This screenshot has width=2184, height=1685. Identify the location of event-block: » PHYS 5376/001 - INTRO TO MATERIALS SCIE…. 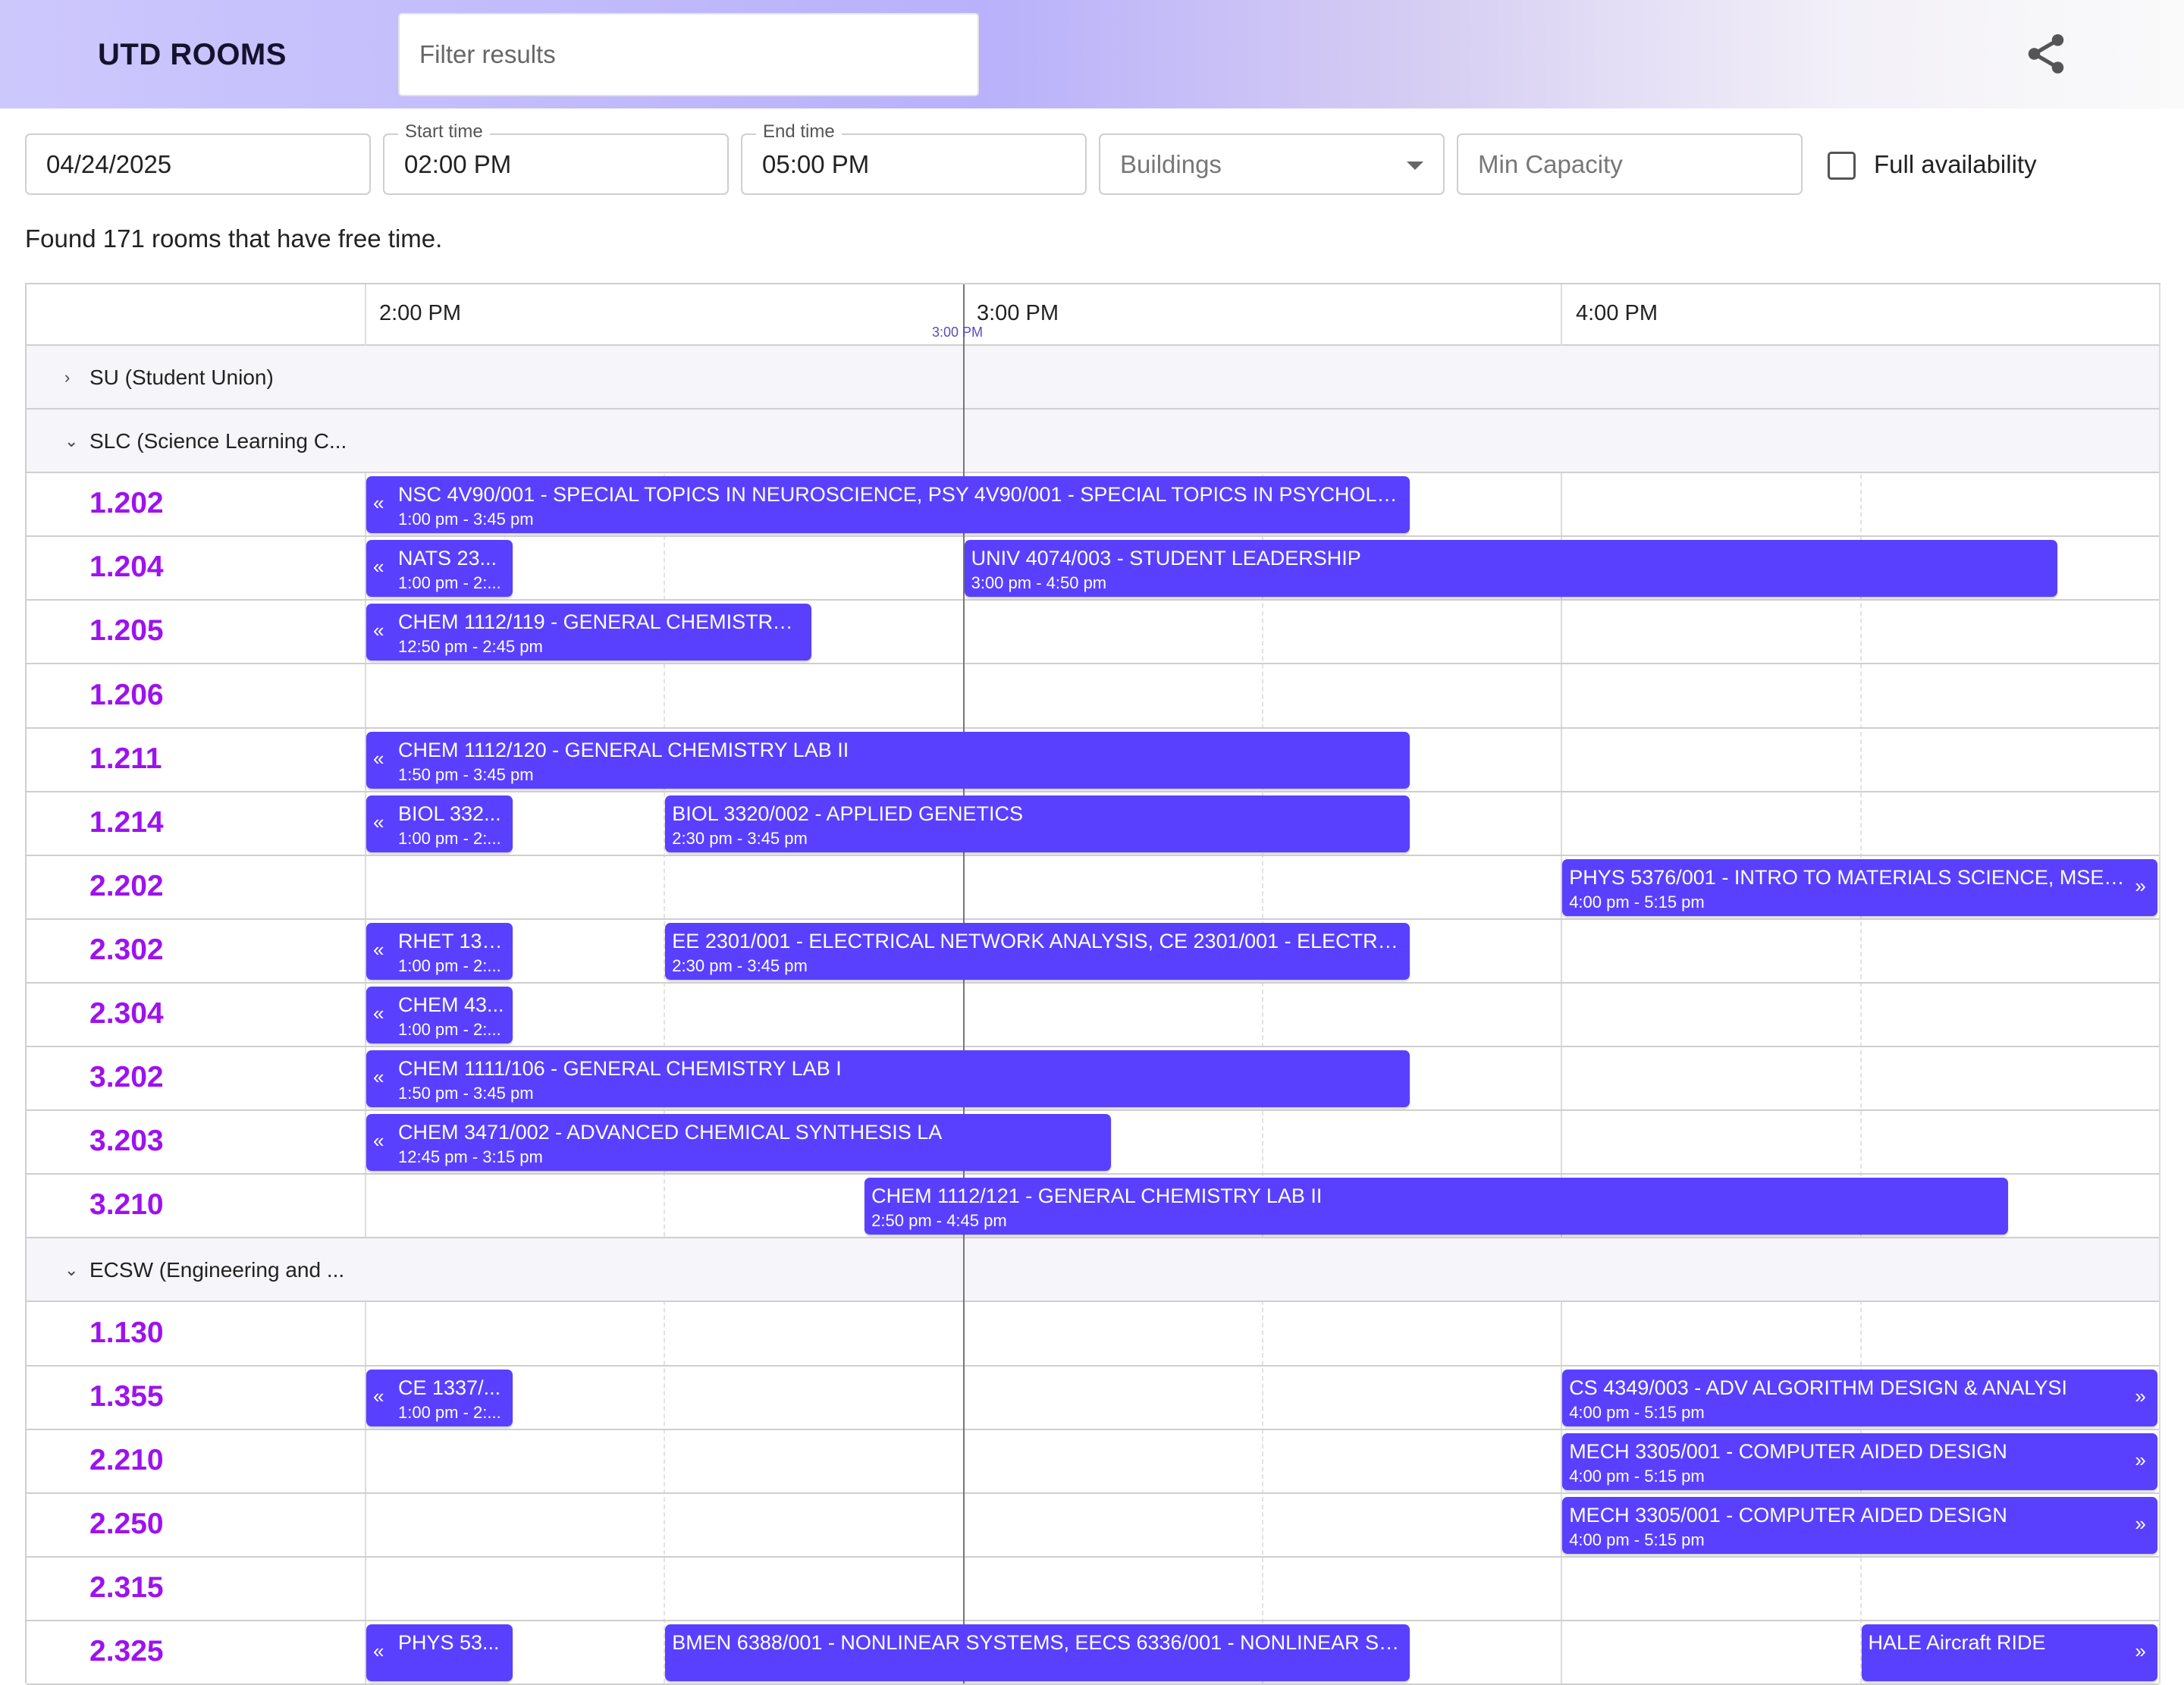
(1859, 887).